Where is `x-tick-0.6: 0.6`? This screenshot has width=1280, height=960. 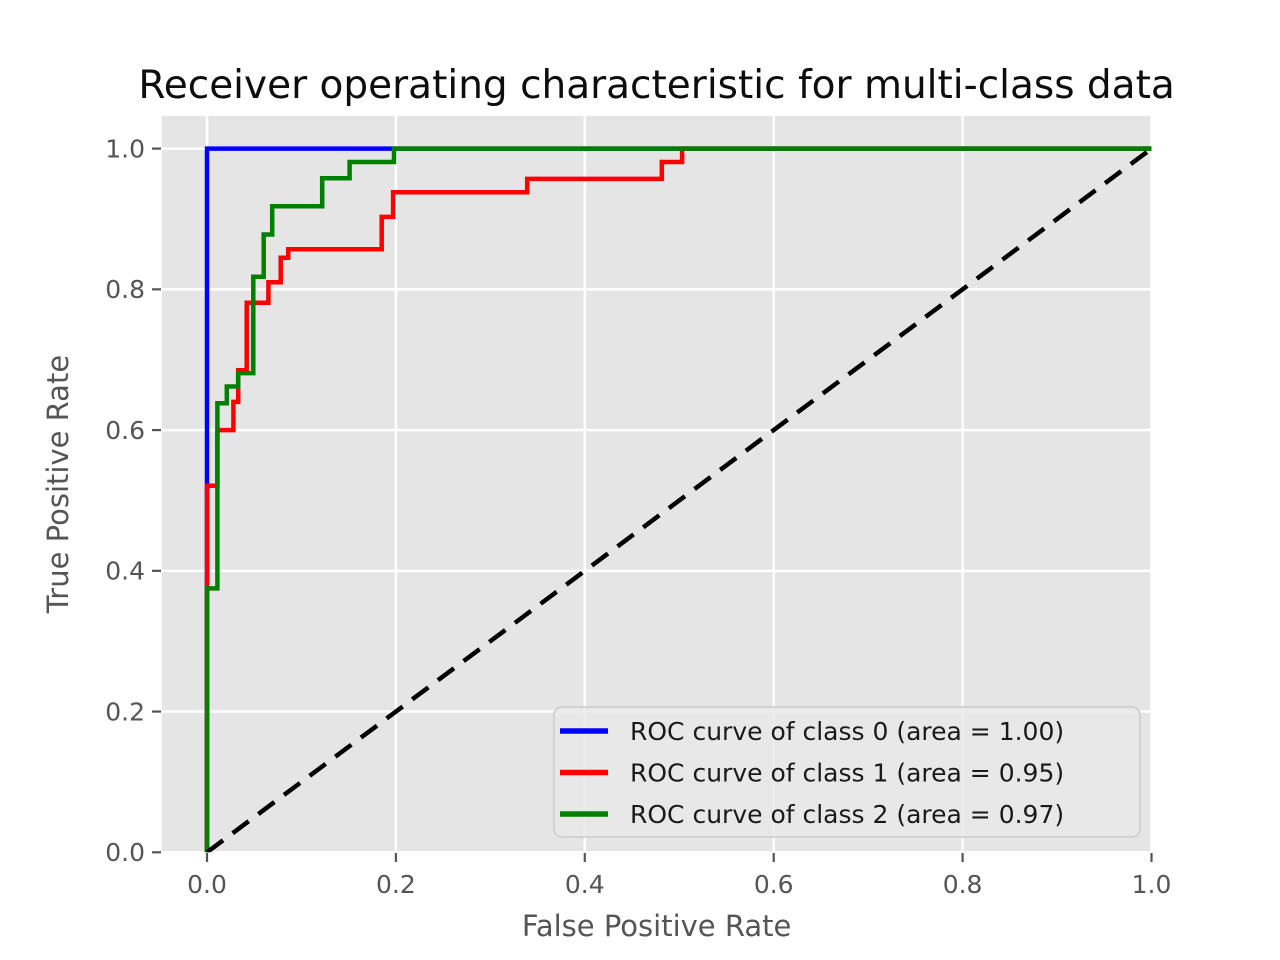
x-tick-0.6: 0.6 is located at coordinates (774, 884).